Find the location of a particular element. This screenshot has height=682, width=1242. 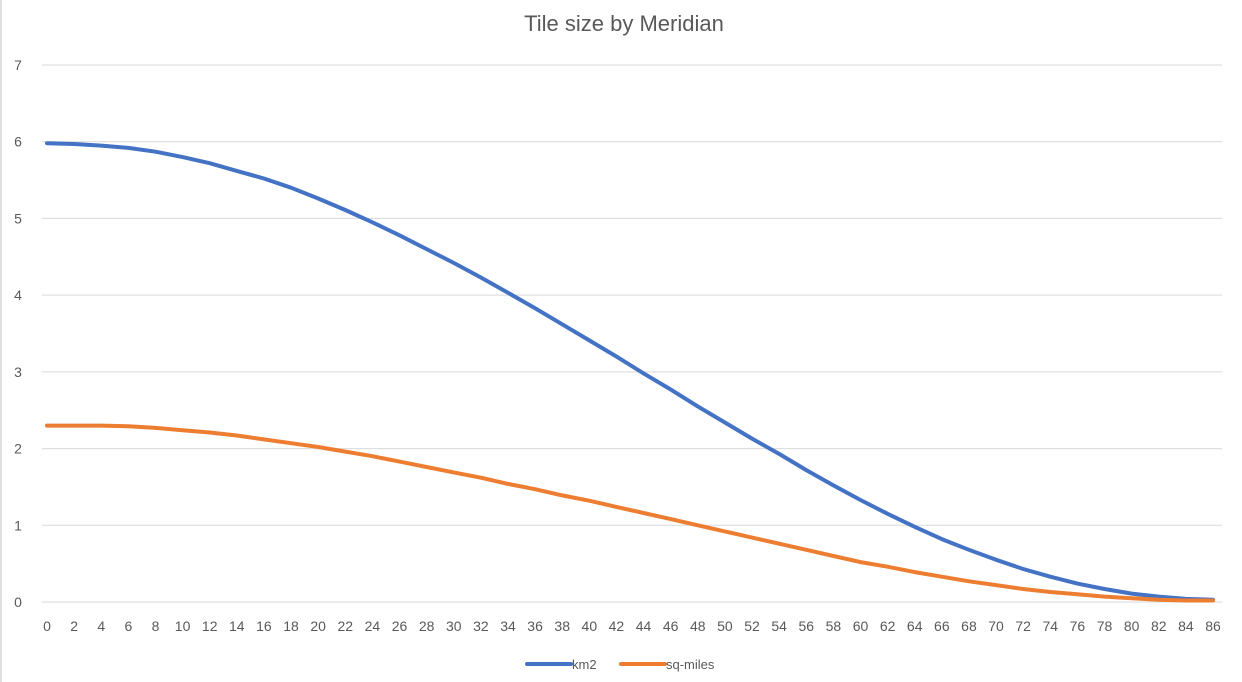

x-tick-label: 80 is located at coordinates (1132, 626).